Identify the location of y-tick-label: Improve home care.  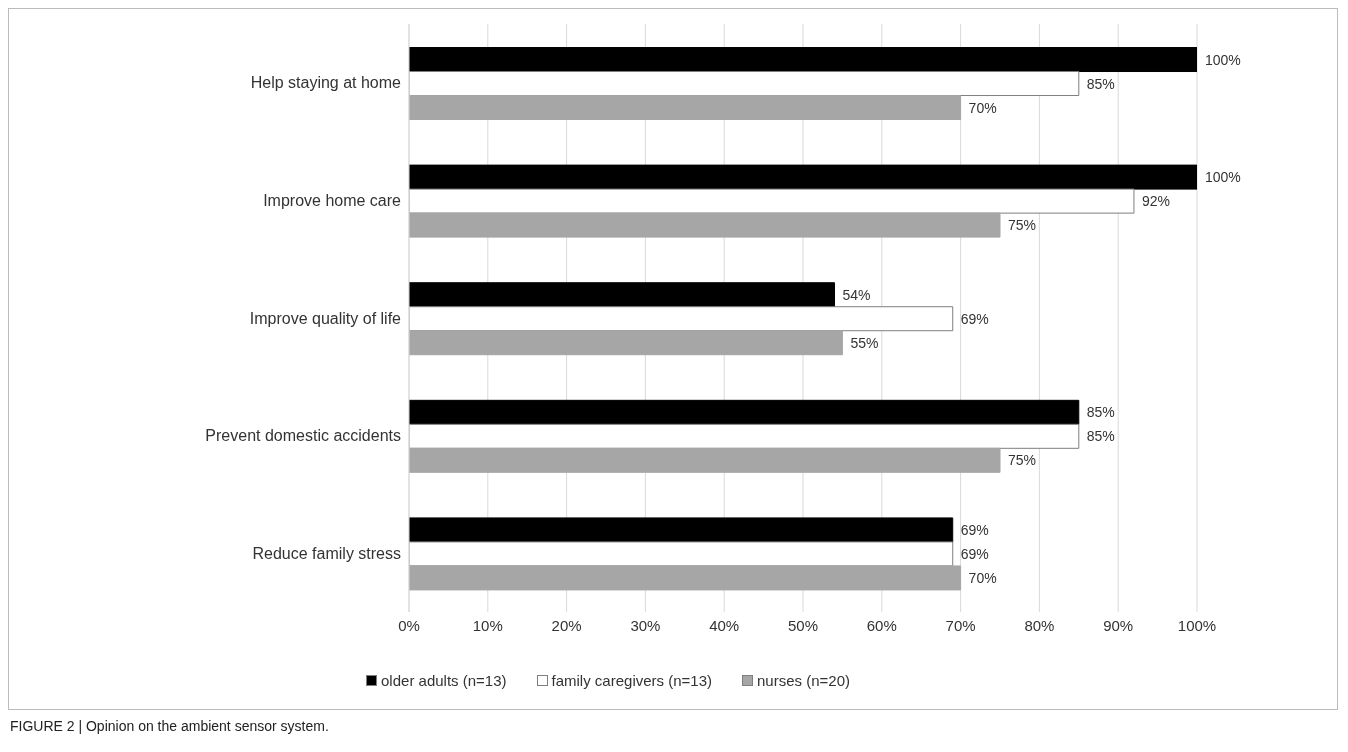
(332, 201).